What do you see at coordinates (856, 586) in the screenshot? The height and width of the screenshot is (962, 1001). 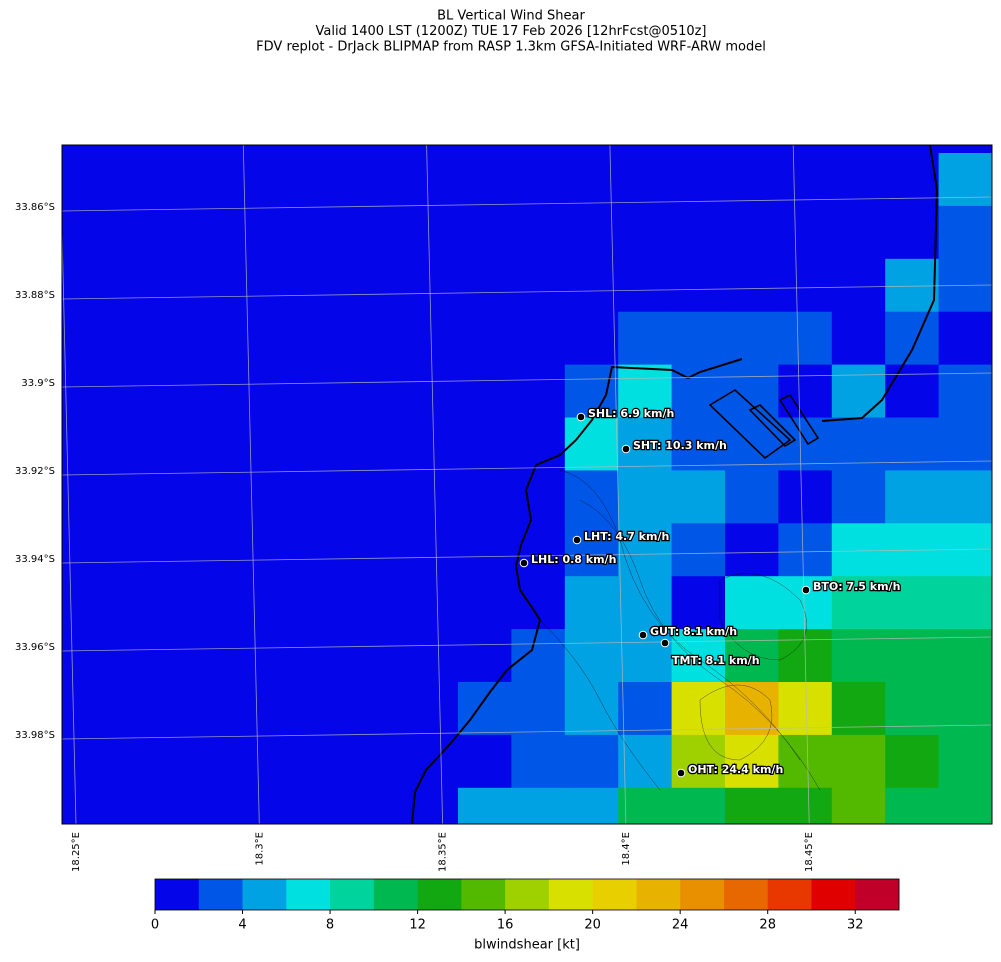 I see `station-label: BTO: 7.5 km/h` at bounding box center [856, 586].